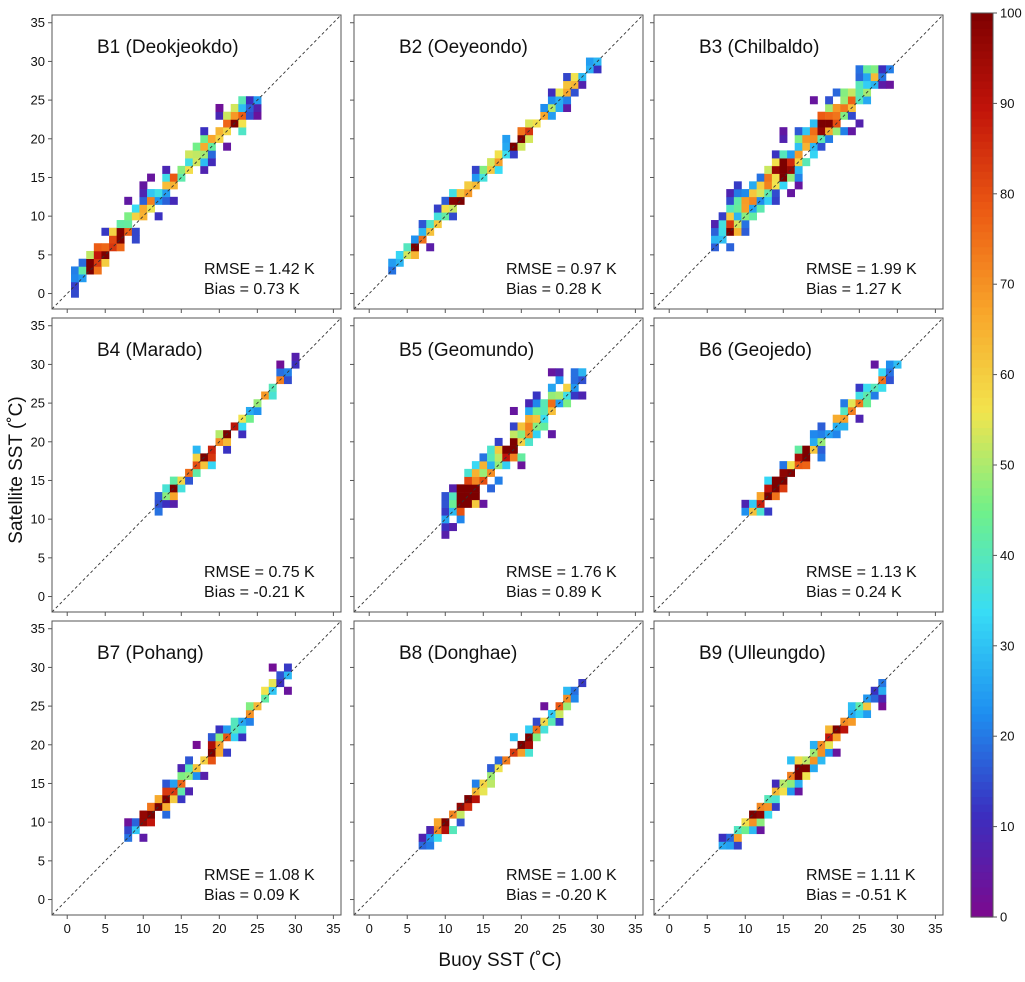 This screenshot has height=982, width=1025. Describe the element at coordinates (259, 572) in the screenshot. I see `rmse-text: RMSE = 0.75 K` at that location.